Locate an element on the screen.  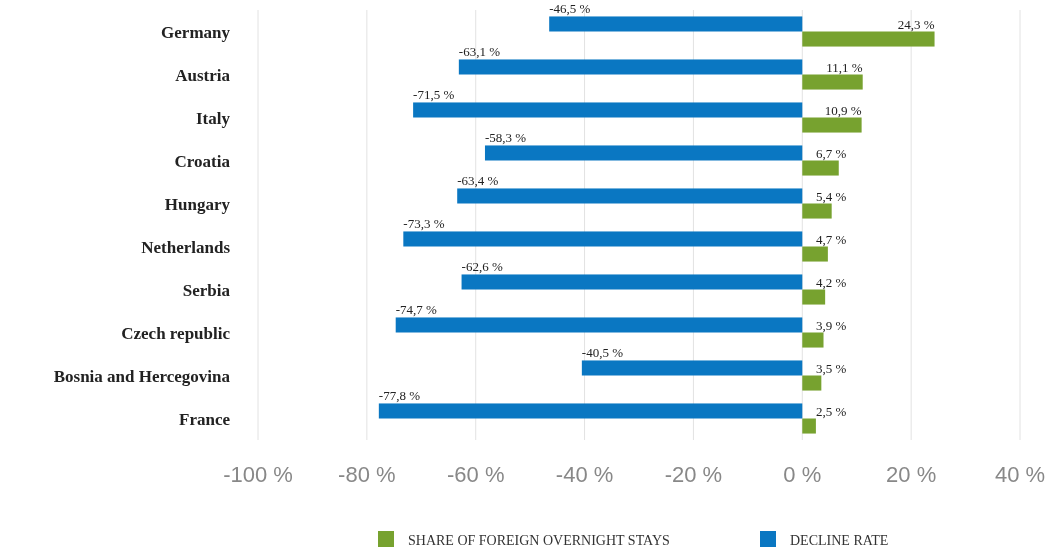
data-label: -77,8 % is located at coordinates (399, 396).